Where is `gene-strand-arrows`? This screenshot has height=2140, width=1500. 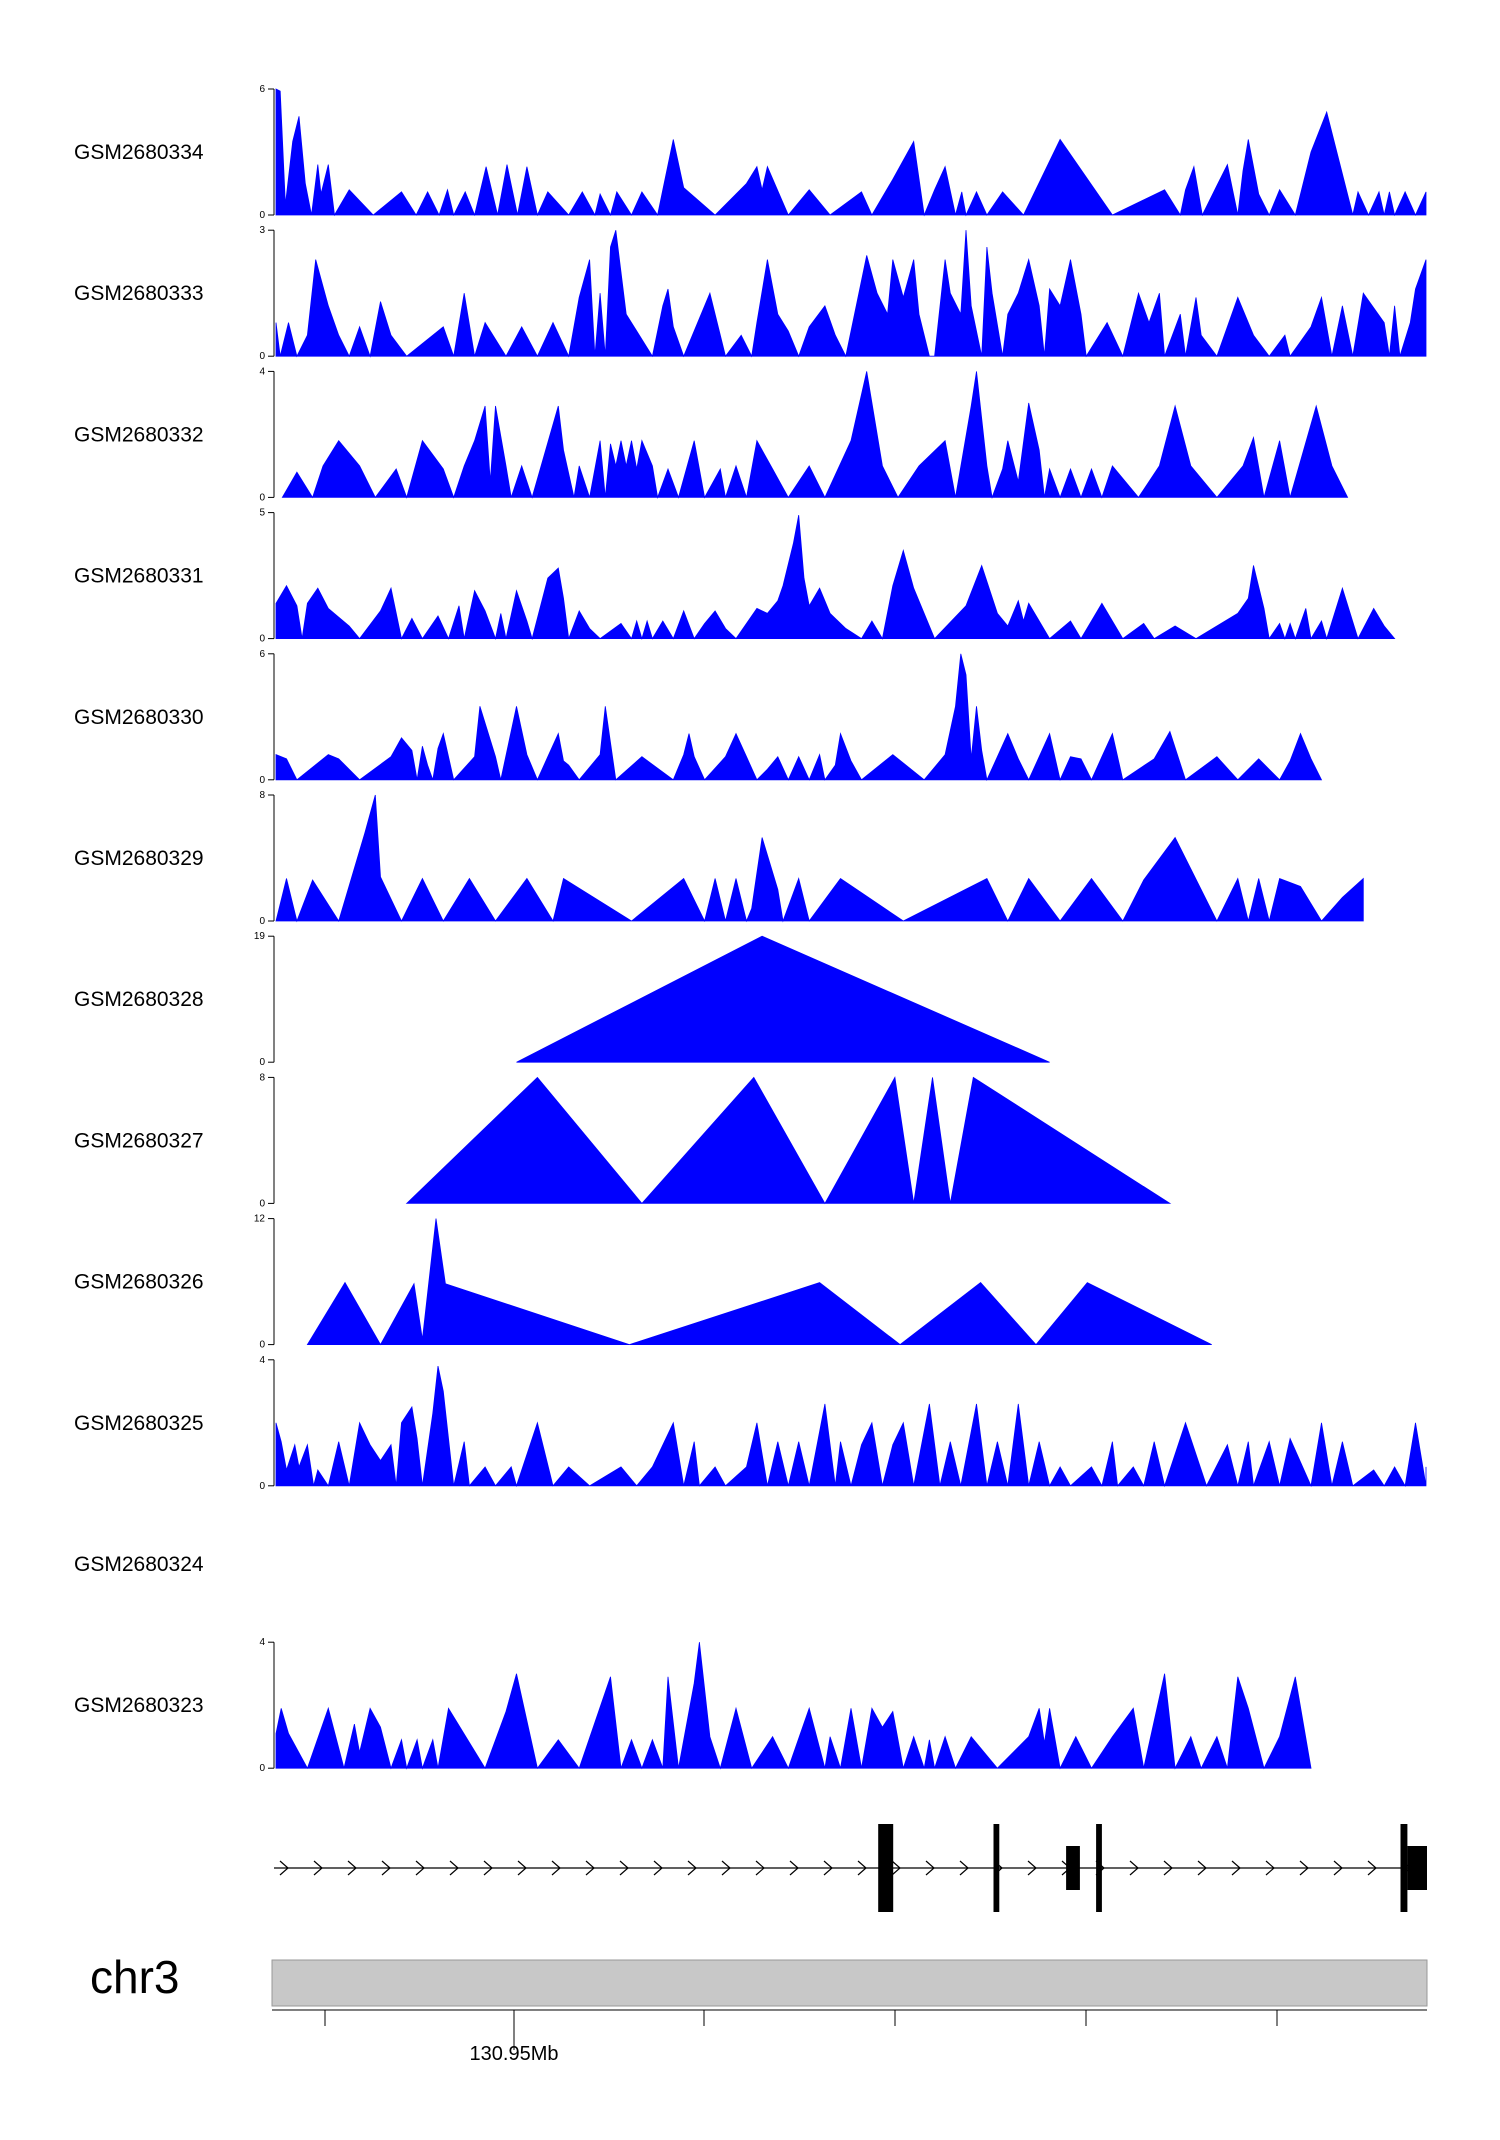 gene-strand-arrows is located at coordinates (845, 1868).